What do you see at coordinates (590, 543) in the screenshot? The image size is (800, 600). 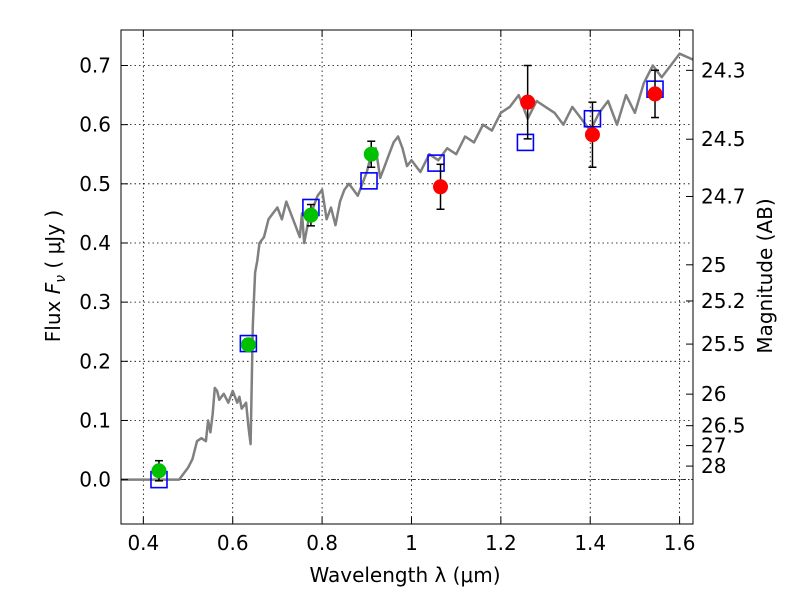 I see `x-tick-label: 1.4` at bounding box center [590, 543].